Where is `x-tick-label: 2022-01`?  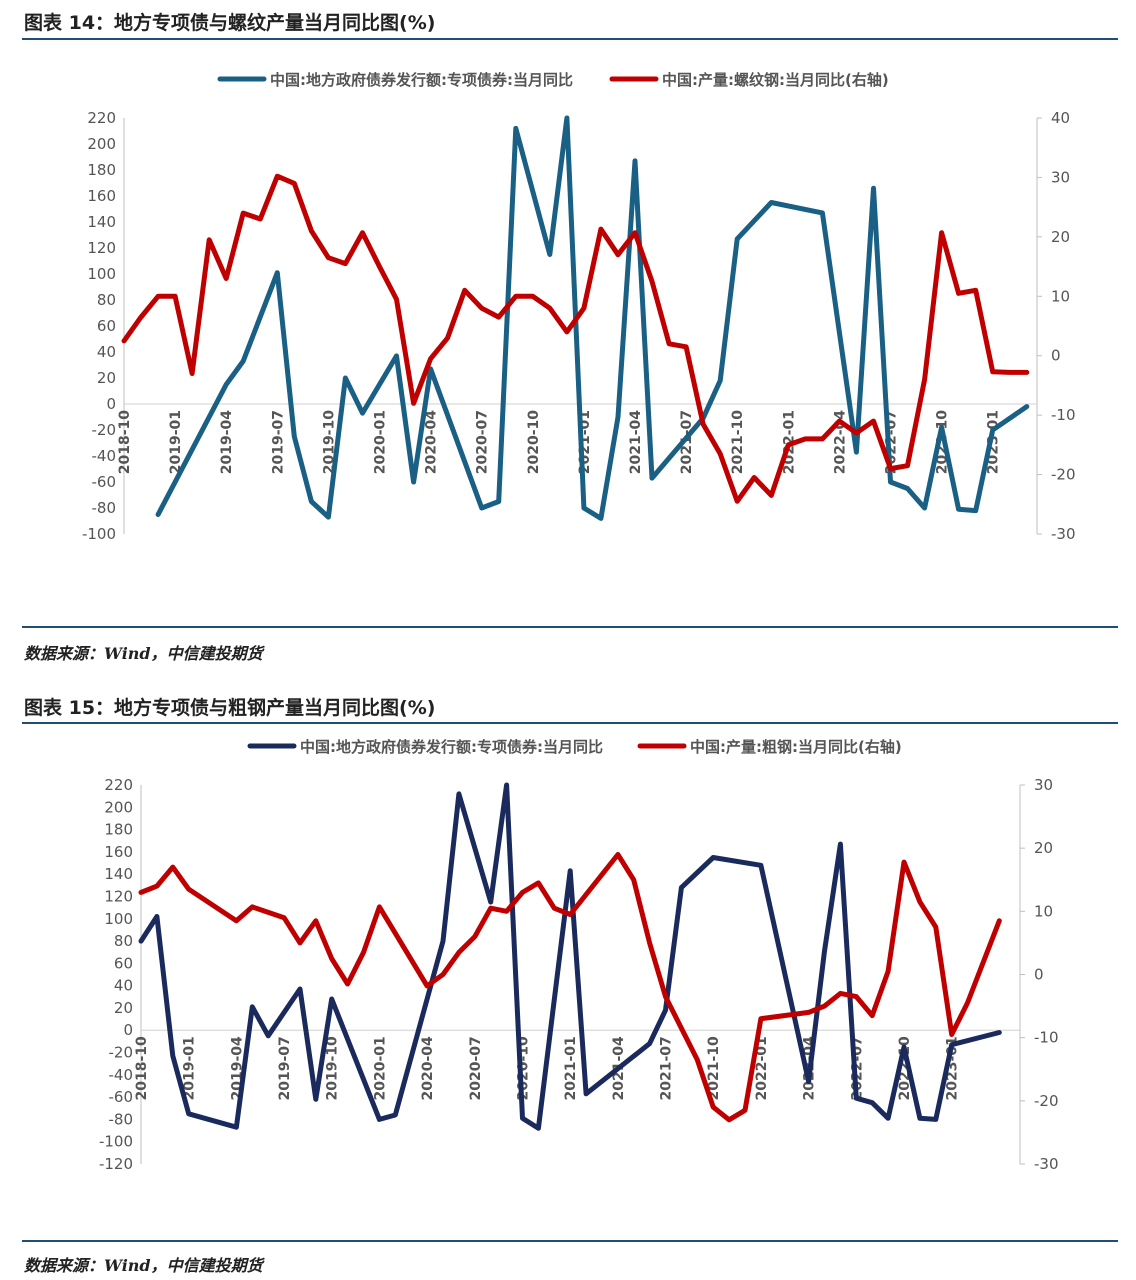 x-tick-label: 2022-01 is located at coordinates (762, 1068).